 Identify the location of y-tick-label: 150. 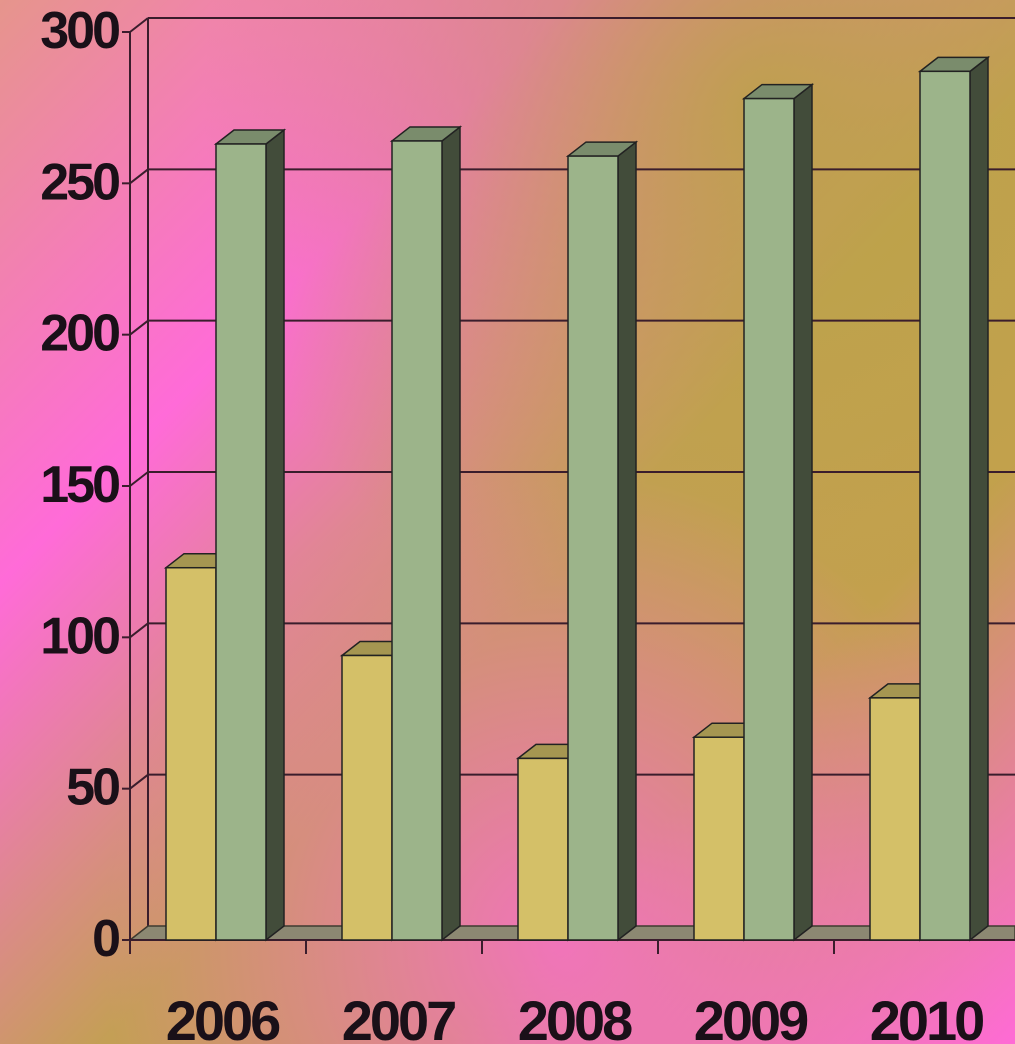
(79, 485).